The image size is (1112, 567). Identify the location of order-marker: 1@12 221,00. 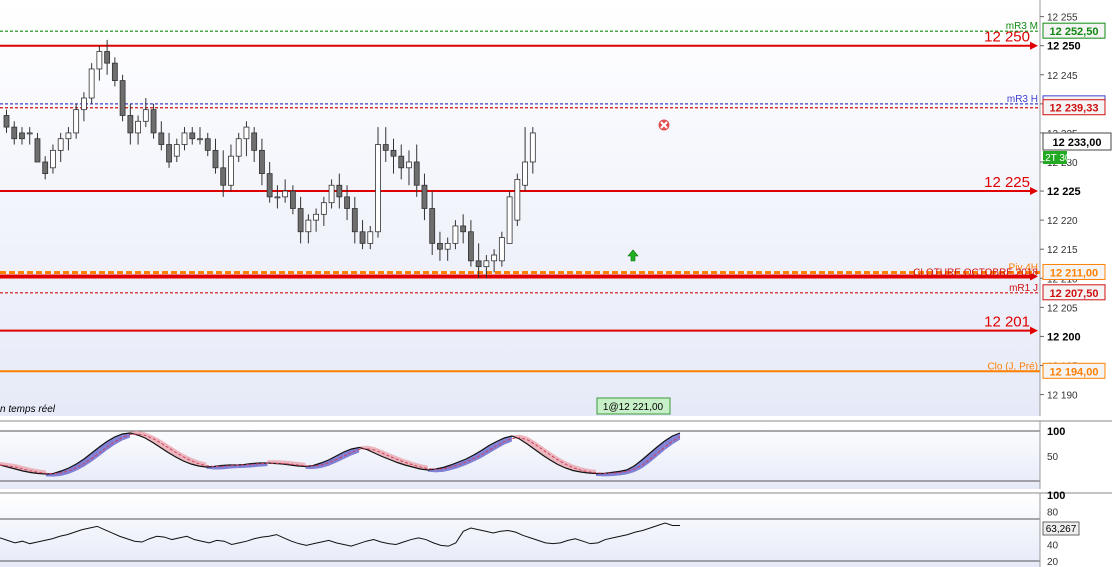
(633, 406).